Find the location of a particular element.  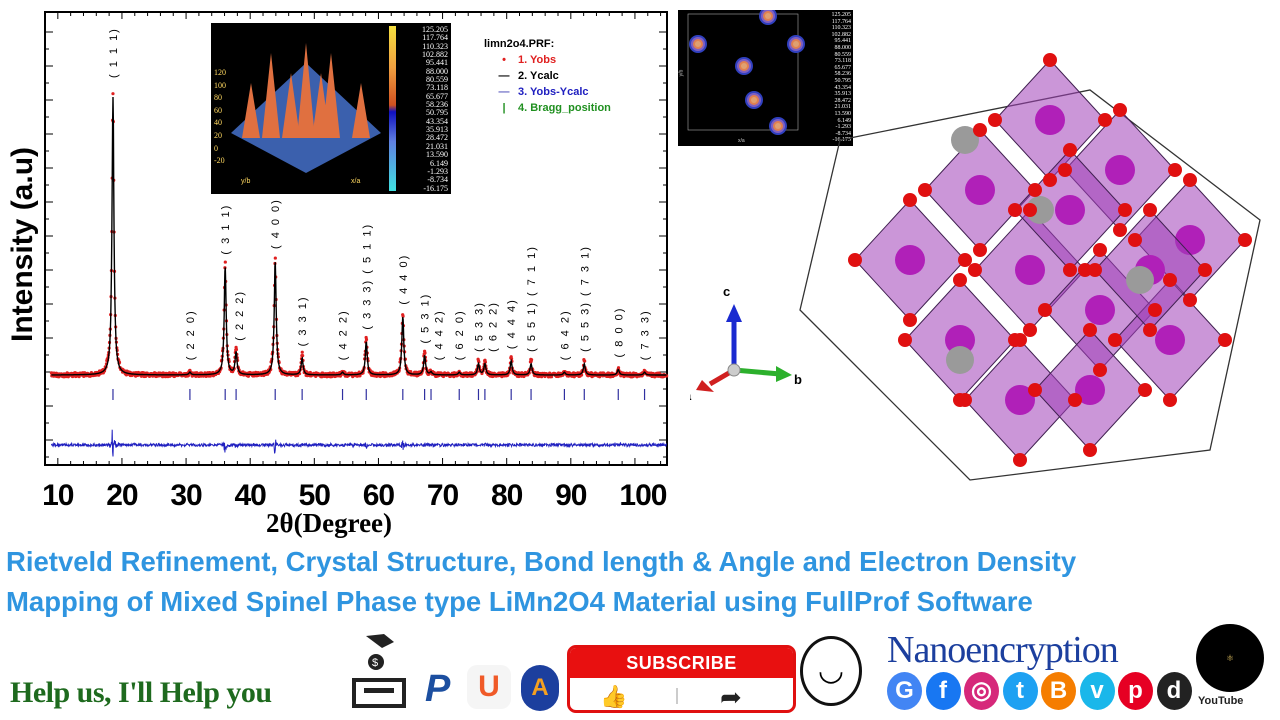

x-tick-label: 40 is located at coordinates (250, 495).